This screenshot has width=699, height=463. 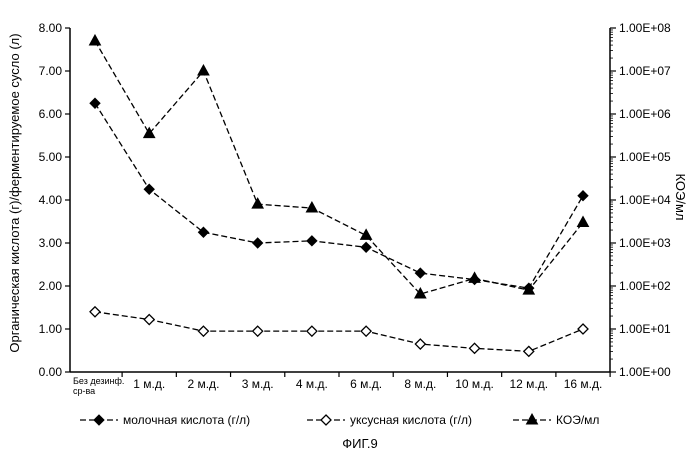 What do you see at coordinates (51, 200) in the screenshot?
I see `left-tick-label: 4.00` at bounding box center [51, 200].